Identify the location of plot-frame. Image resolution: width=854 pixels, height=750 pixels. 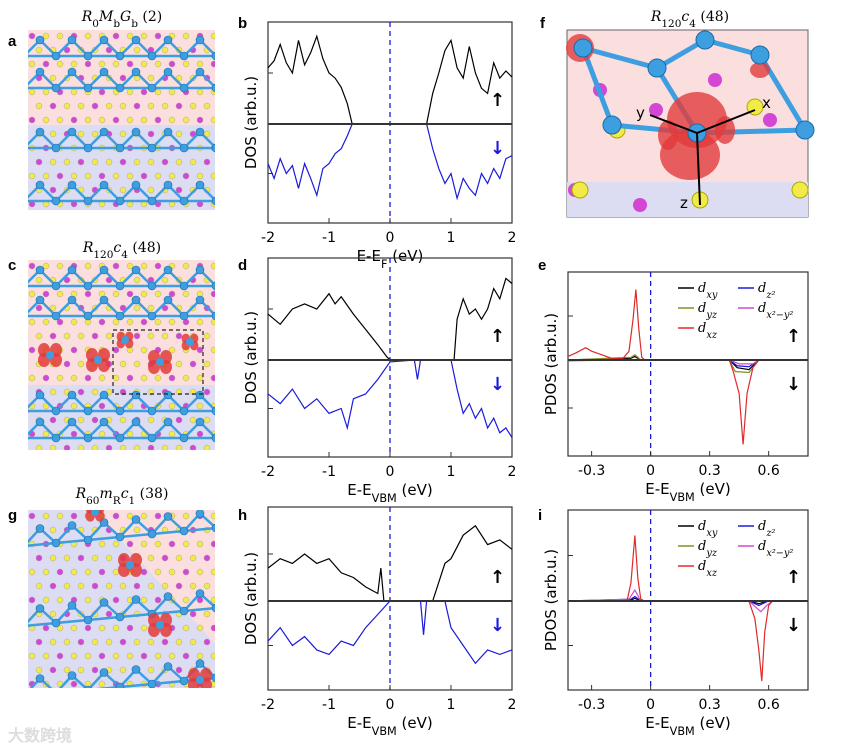
(688, 364).